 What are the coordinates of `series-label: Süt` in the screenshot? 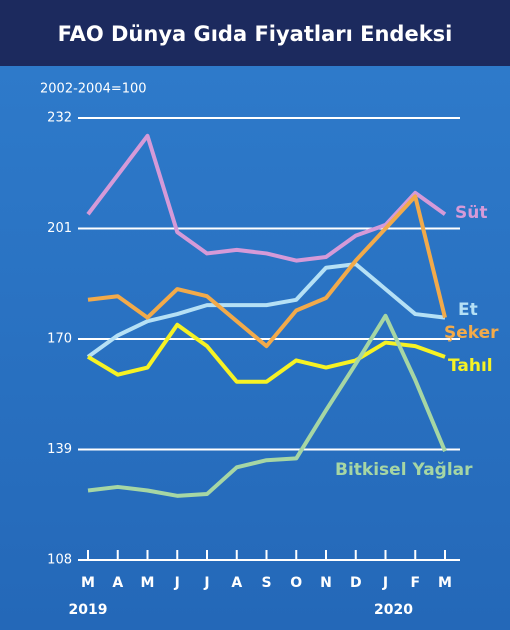 It's located at (471, 213).